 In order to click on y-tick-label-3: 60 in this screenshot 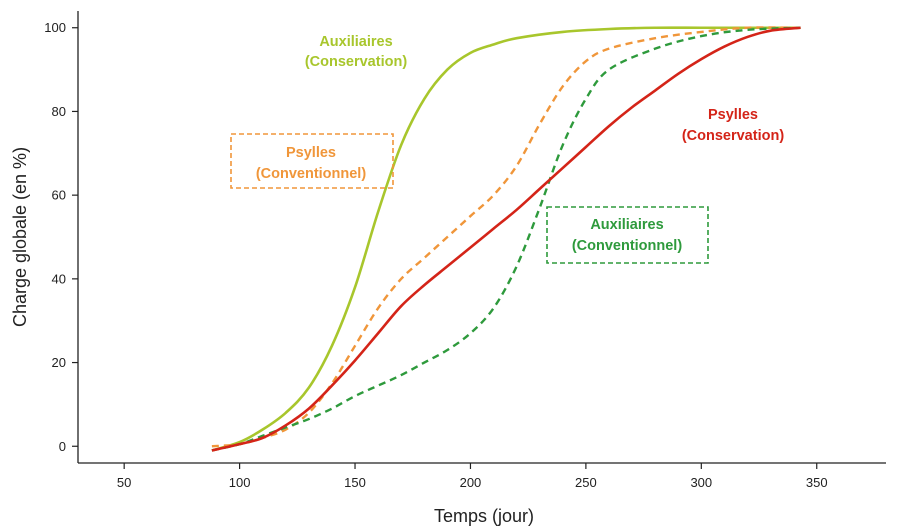, I will do `click(59, 195)`.